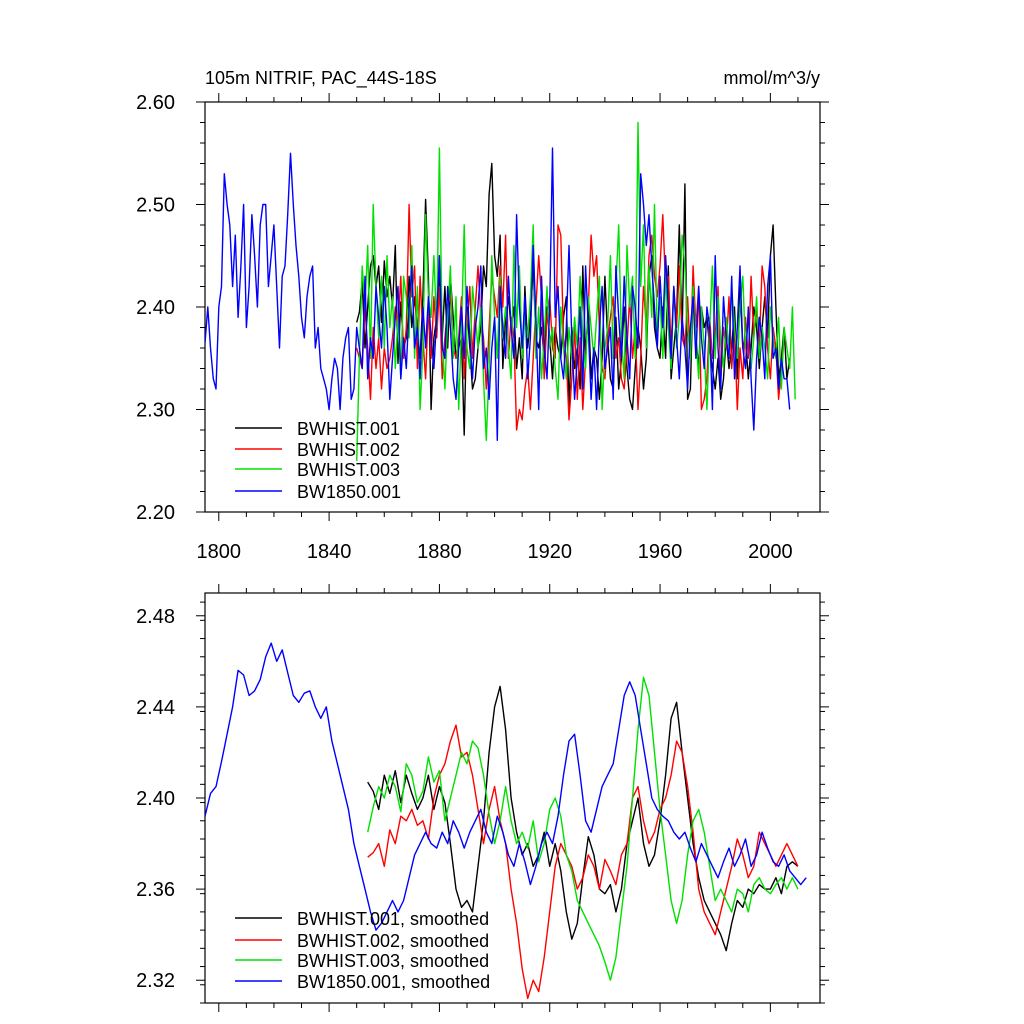 This screenshot has width=1024, height=1024. What do you see at coordinates (321, 78) in the screenshot?
I see `chart-title: 105m NITRIF, PAC_44S-18S` at bounding box center [321, 78].